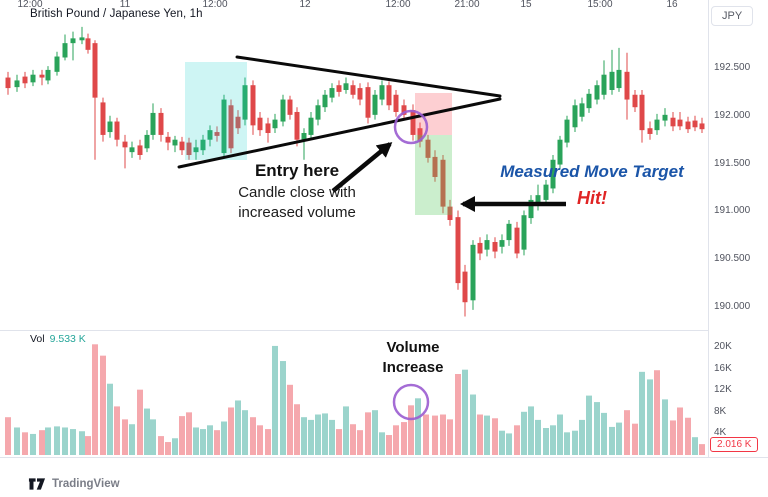 This screenshot has height=497, width=768. What do you see at coordinates (116, 14) in the screenshot?
I see `symbol-title: British Pound / Japanese Yen, 1h` at bounding box center [116, 14].